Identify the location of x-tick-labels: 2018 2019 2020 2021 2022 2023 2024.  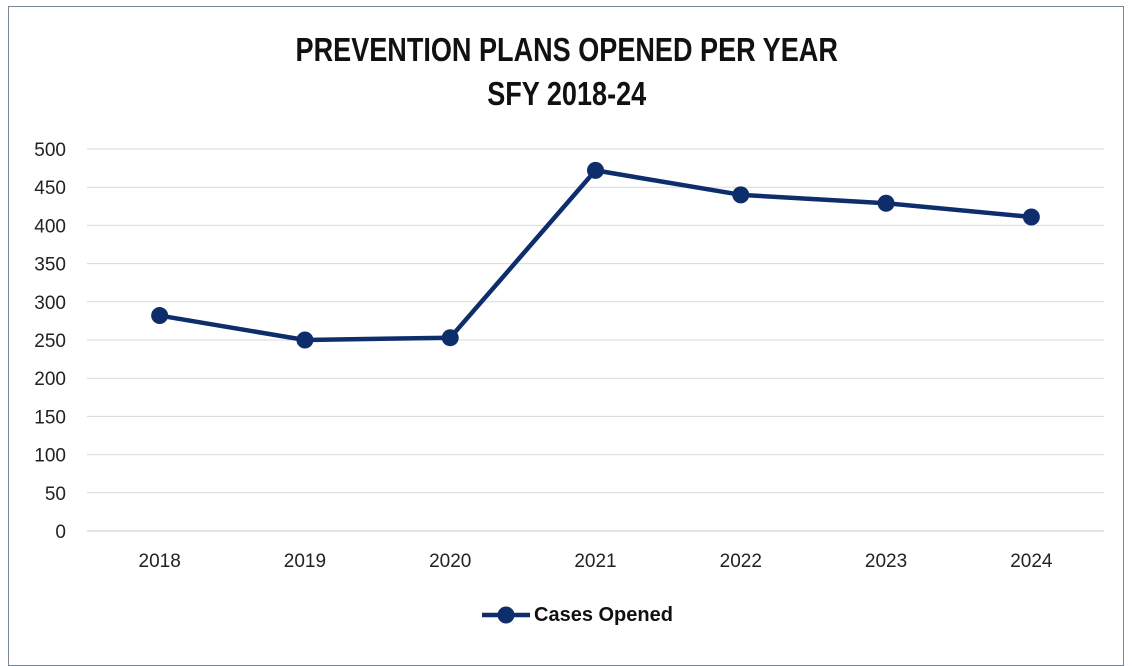
(596, 561).